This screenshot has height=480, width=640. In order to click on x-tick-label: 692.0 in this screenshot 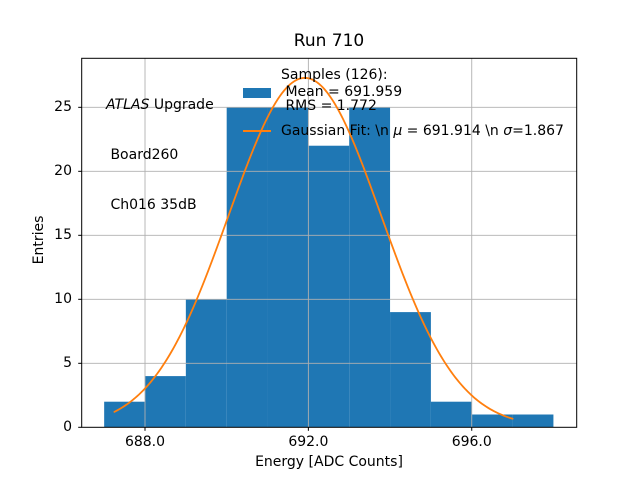, I will do `click(308, 441)`.